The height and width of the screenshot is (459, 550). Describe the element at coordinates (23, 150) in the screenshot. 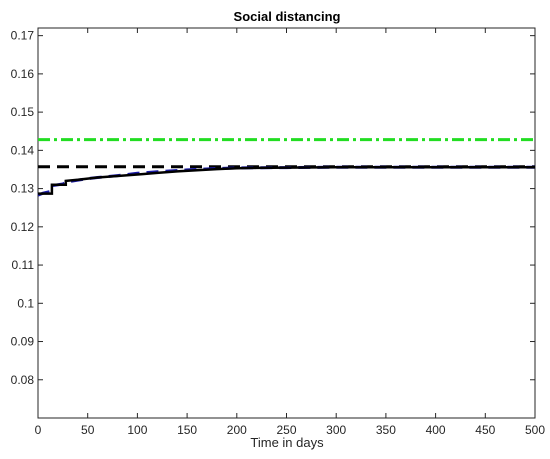

I see `y-tick-label: 0.14` at that location.